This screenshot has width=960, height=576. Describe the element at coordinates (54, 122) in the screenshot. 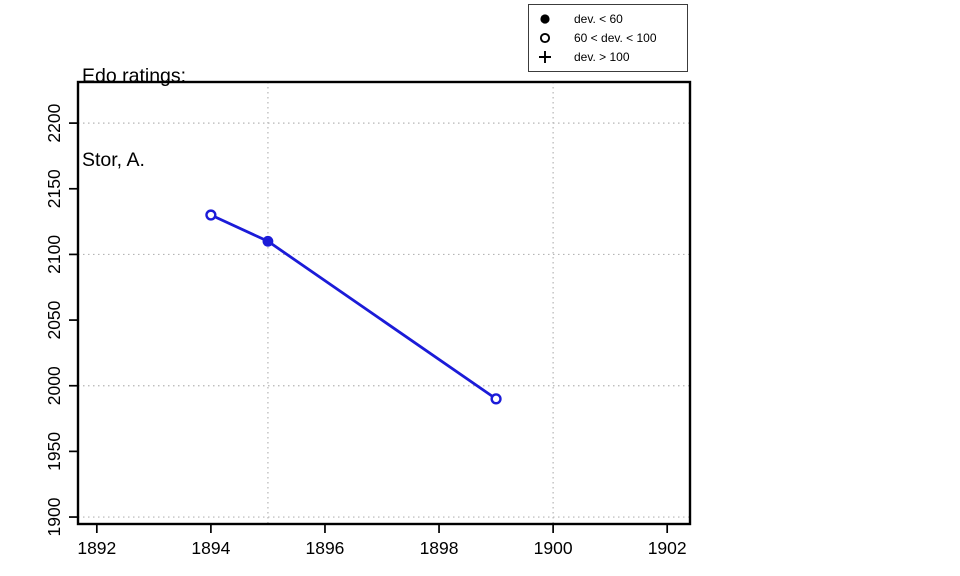

I see `y-tick-label: 2200` at that location.